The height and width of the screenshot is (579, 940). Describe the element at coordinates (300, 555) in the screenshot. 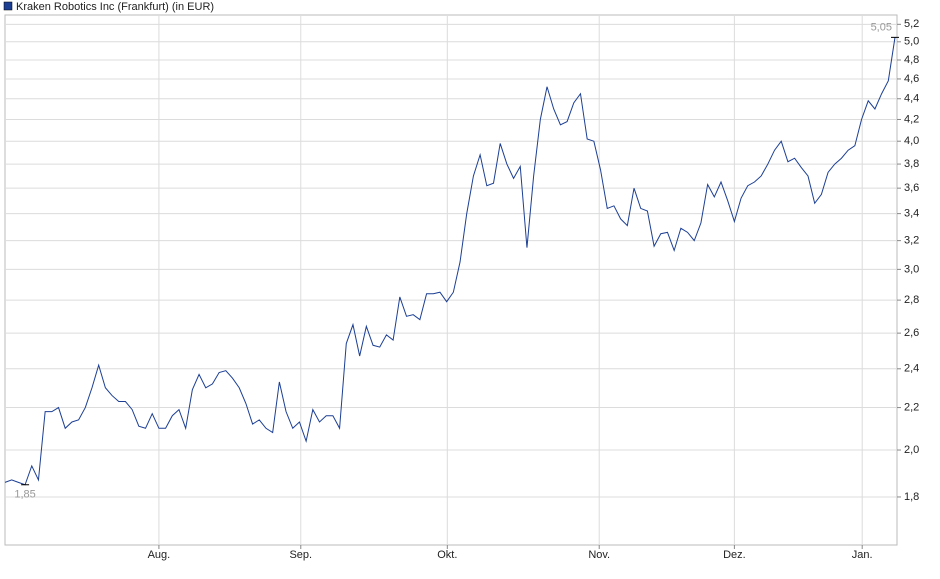

I see `x-tick-label: Sep.` at that location.